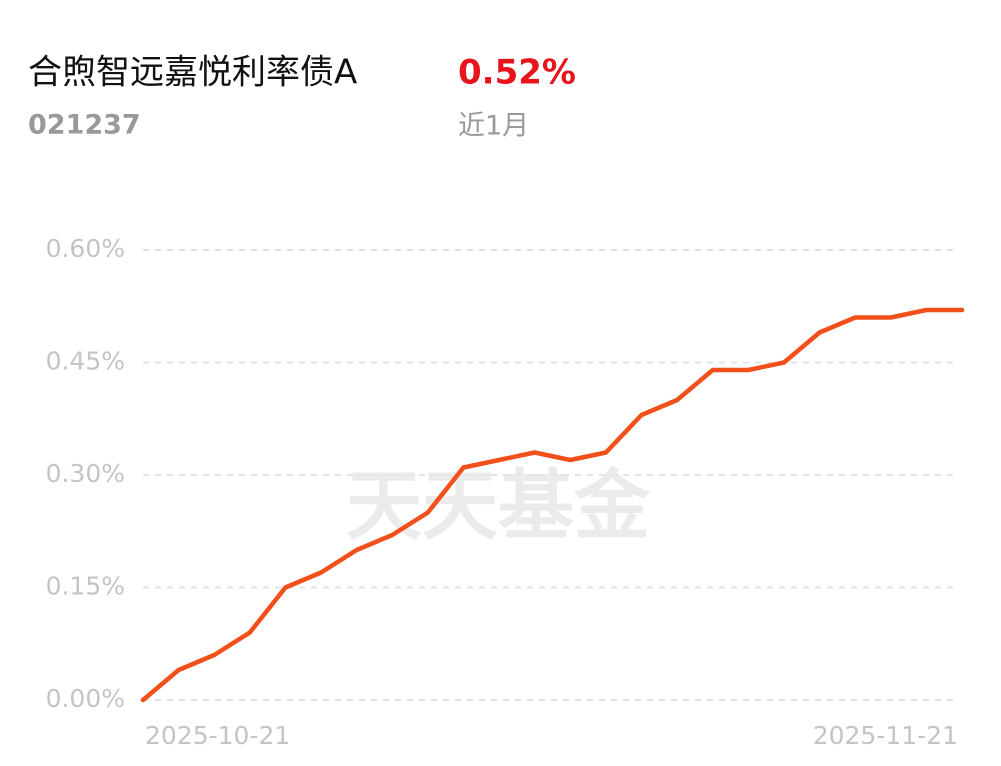 The image size is (1001, 766). What do you see at coordinates (85, 248) in the screenshot?
I see `y-tick-label: 0.60%` at bounding box center [85, 248].